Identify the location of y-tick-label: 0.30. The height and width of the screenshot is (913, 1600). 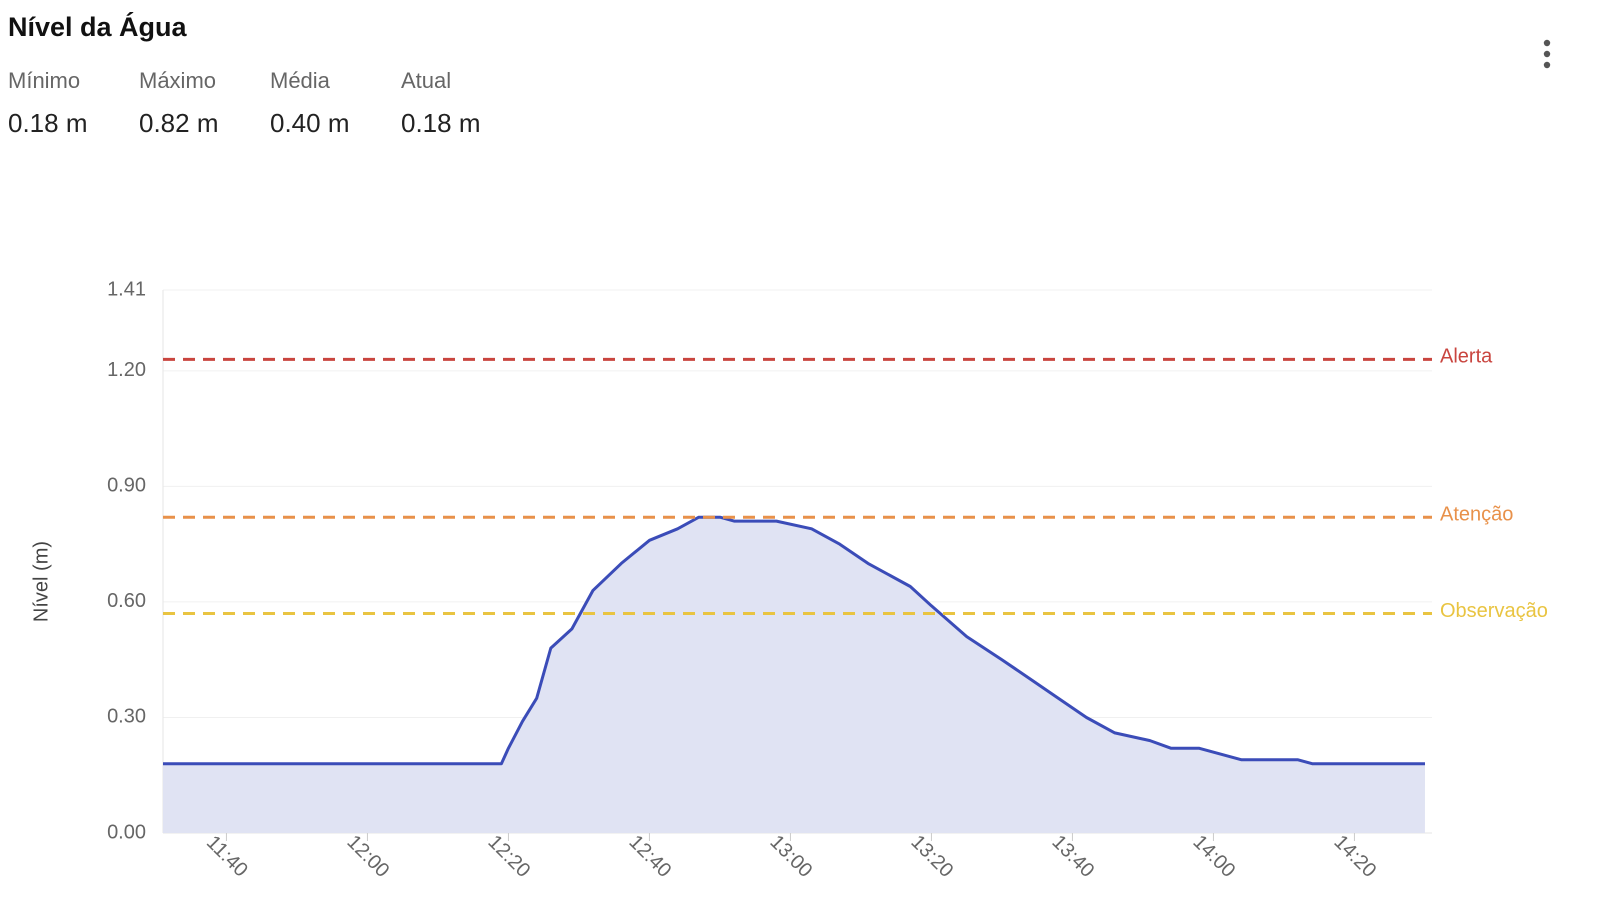
(126, 717).